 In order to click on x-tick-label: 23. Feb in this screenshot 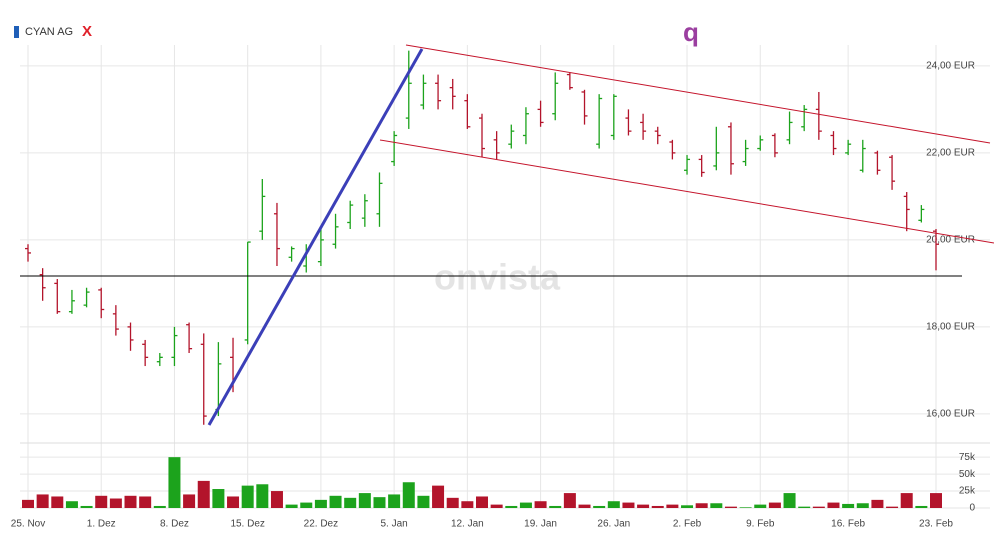, I will do `click(936, 524)`.